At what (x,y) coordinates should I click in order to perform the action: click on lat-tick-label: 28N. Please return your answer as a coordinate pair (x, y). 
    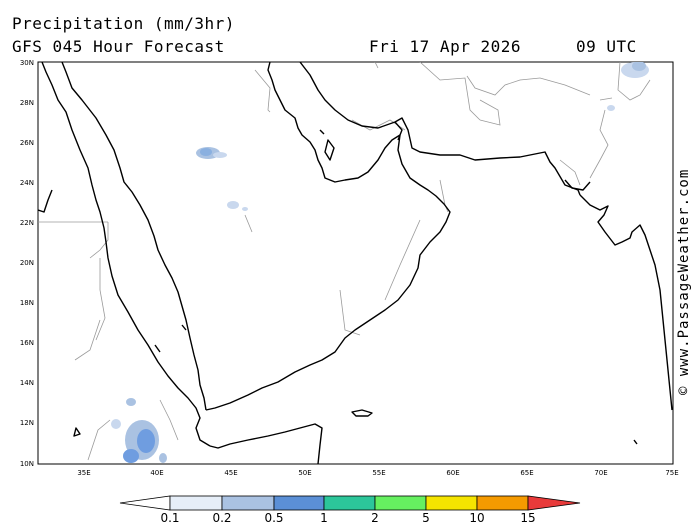
    Looking at the image, I should click on (27, 103).